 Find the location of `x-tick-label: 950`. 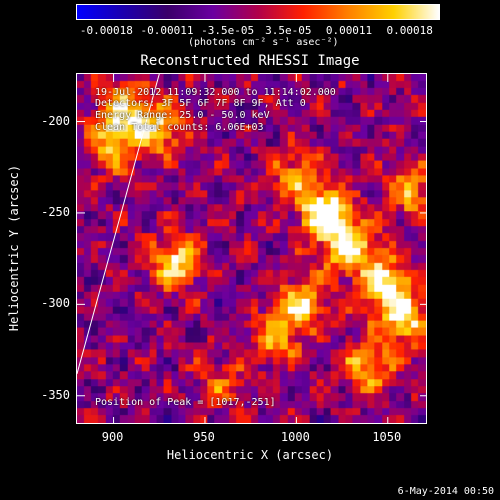

x-tick-label: 950 is located at coordinates (204, 437).